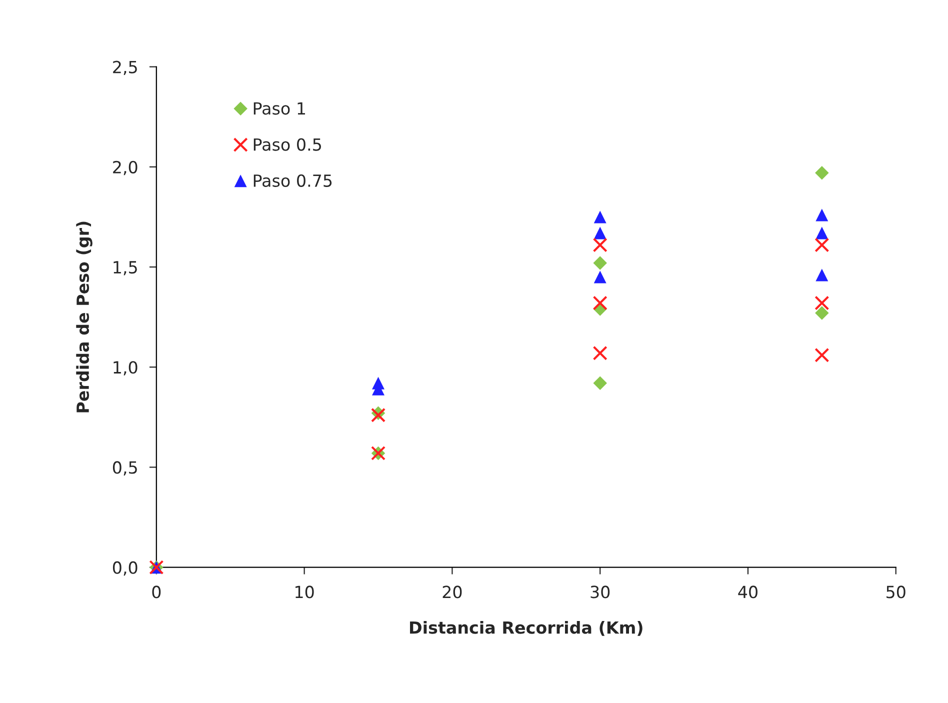 The image size is (948, 703). Describe the element at coordinates (305, 592) in the screenshot. I see `x-tick-label: 10` at that location.